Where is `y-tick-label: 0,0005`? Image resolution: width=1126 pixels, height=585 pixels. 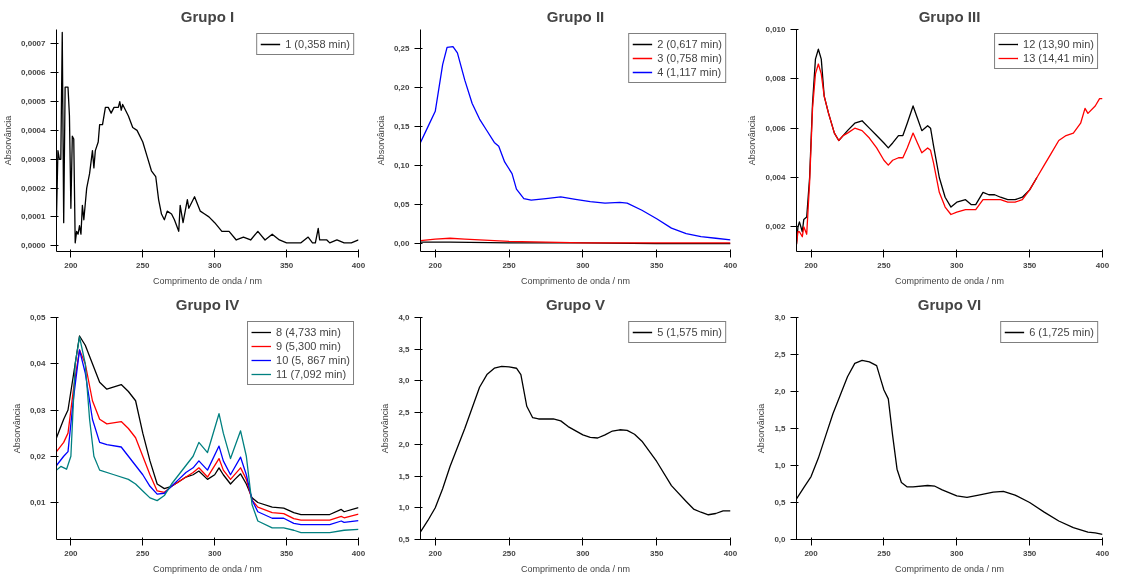 y-tick-label: 0,0005 is located at coordinates (34, 102).